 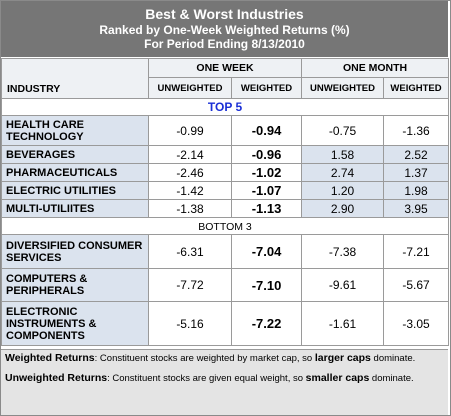 What do you see at coordinates (190, 130) in the screenshot?
I see `week-unweighted-value: -0.99` at bounding box center [190, 130].